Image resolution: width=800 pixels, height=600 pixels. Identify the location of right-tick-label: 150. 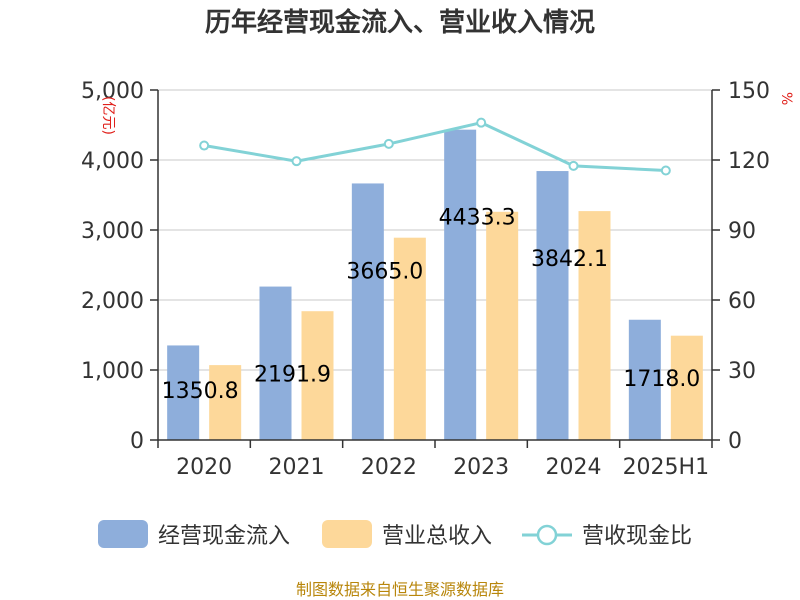
(749, 91).